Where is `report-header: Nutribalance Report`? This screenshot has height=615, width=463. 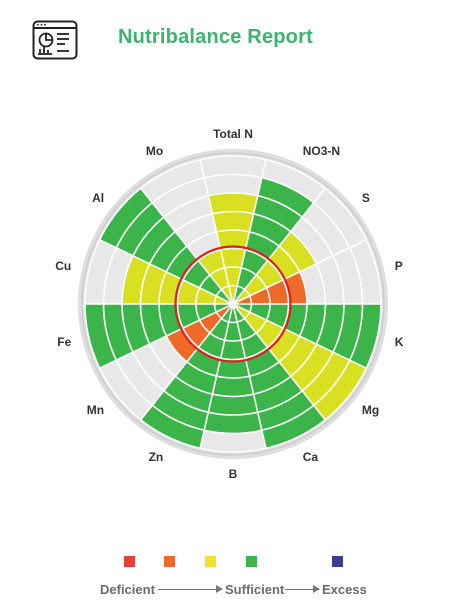
report-header: Nutribalance Report is located at coordinates (231, 40).